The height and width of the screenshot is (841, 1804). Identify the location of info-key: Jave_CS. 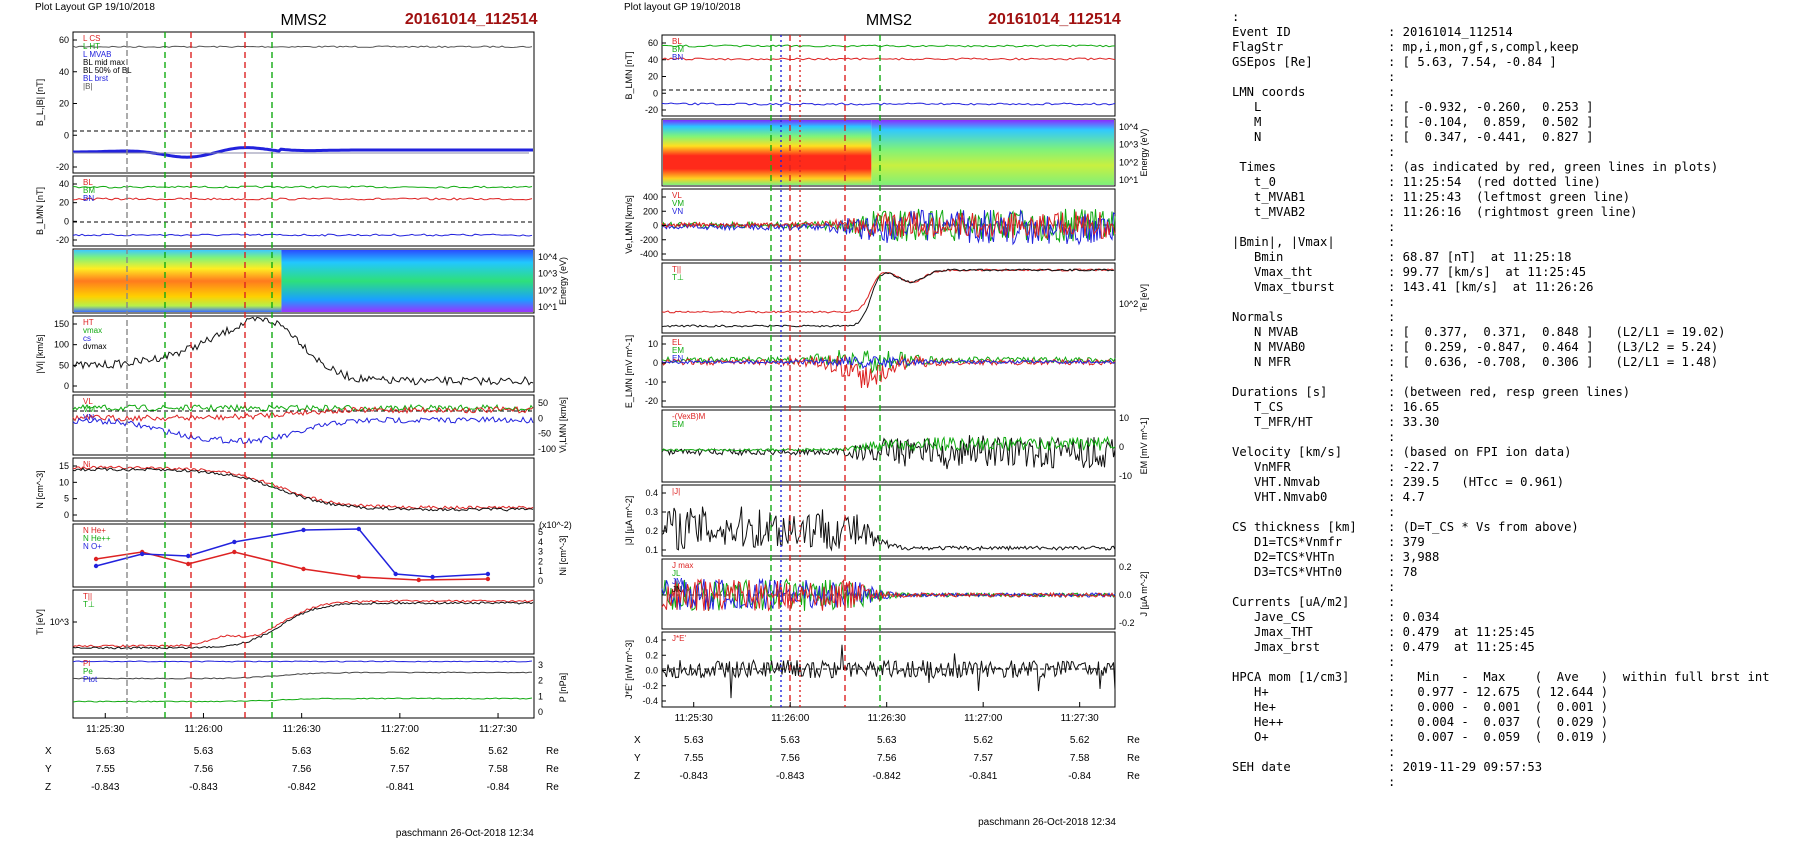
(1269, 617).